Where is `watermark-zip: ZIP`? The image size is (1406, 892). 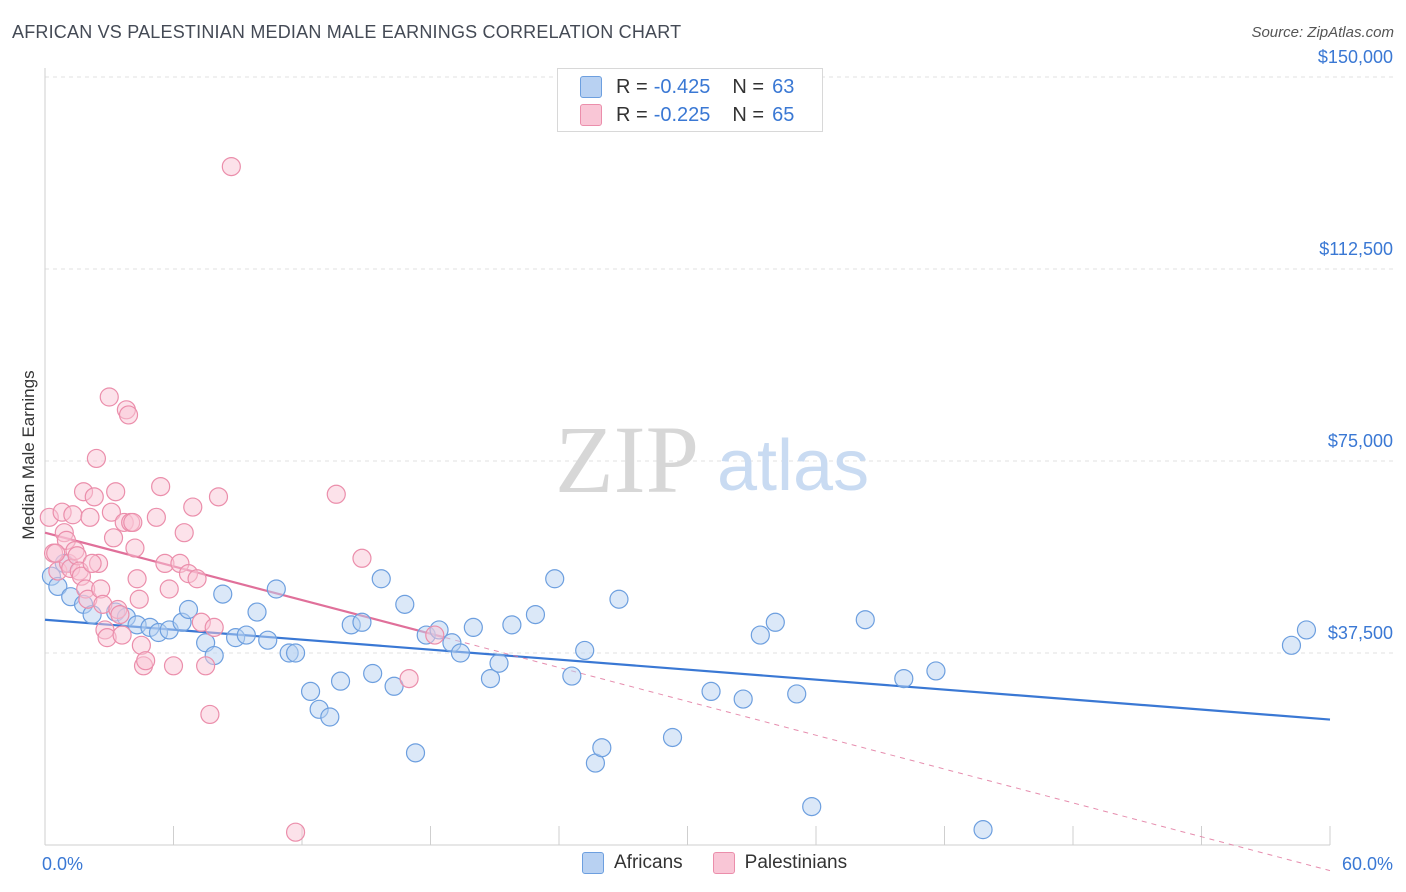 watermark-zip: ZIP is located at coordinates (627, 459).